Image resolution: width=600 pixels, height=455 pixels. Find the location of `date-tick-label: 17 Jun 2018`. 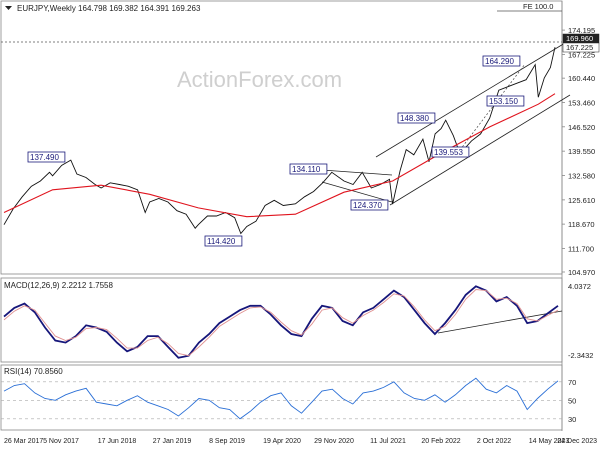

date-tick-label: 17 Jun 2018 is located at coordinates (117, 441).